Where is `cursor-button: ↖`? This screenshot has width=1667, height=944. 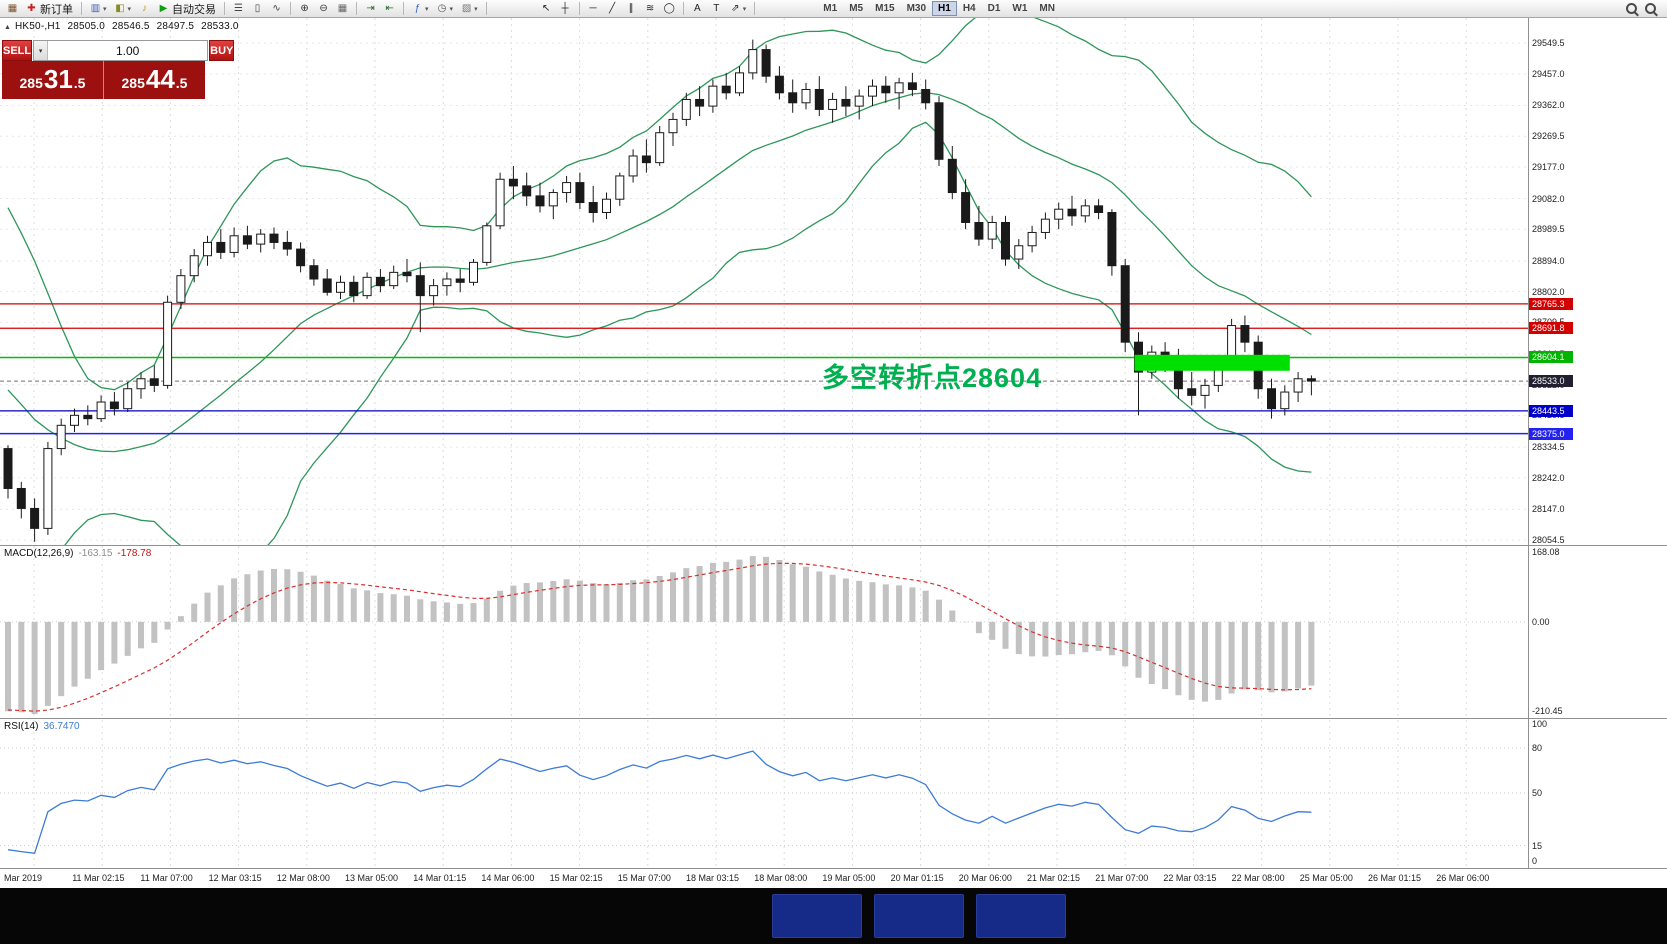 cursor-button: ↖ is located at coordinates (546, 9).